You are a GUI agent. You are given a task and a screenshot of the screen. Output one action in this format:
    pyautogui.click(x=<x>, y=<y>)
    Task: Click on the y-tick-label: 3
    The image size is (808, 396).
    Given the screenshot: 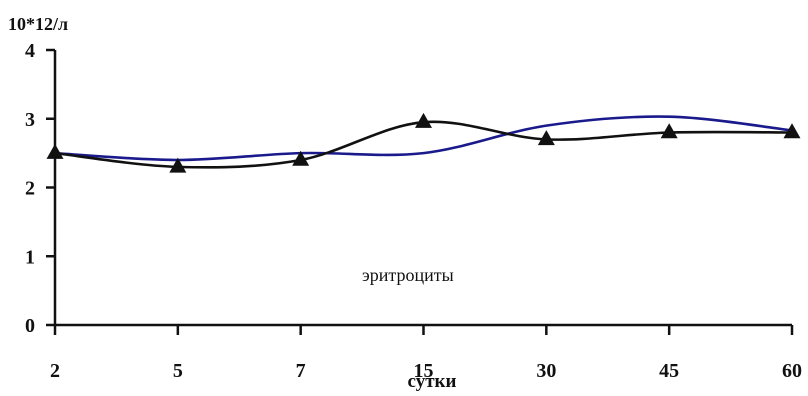 What is the action you would take?
    pyautogui.click(x=30, y=120)
    